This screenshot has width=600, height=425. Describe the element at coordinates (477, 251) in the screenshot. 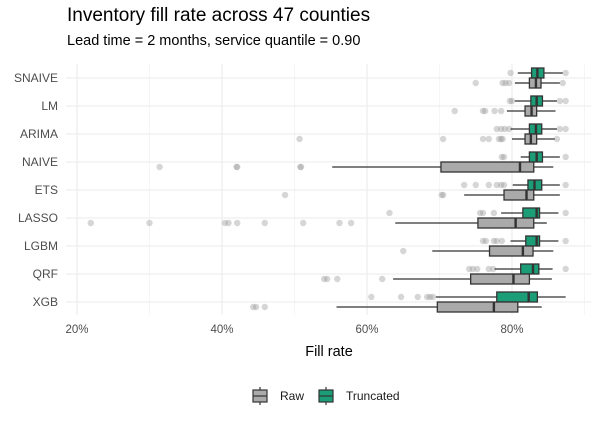

I see `box-raw-lgbm` at that location.